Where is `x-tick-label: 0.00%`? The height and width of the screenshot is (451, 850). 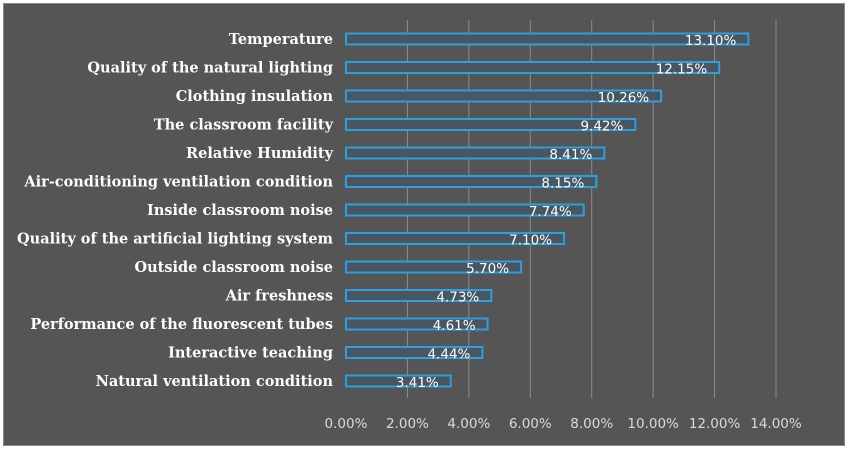
x-tick-label: 0.00% is located at coordinates (346, 424).